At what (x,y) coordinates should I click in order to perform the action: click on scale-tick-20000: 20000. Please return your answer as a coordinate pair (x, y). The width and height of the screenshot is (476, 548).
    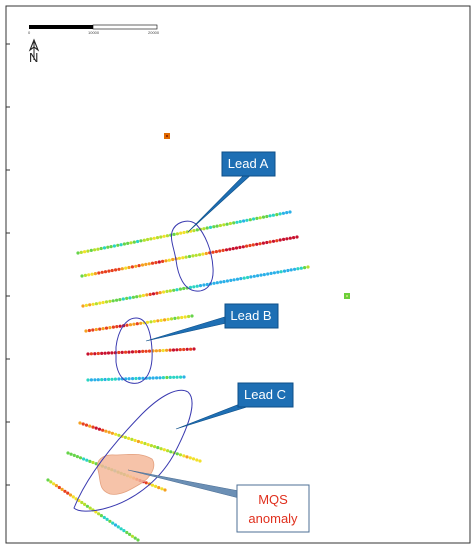
    Looking at the image, I should click on (154, 32).